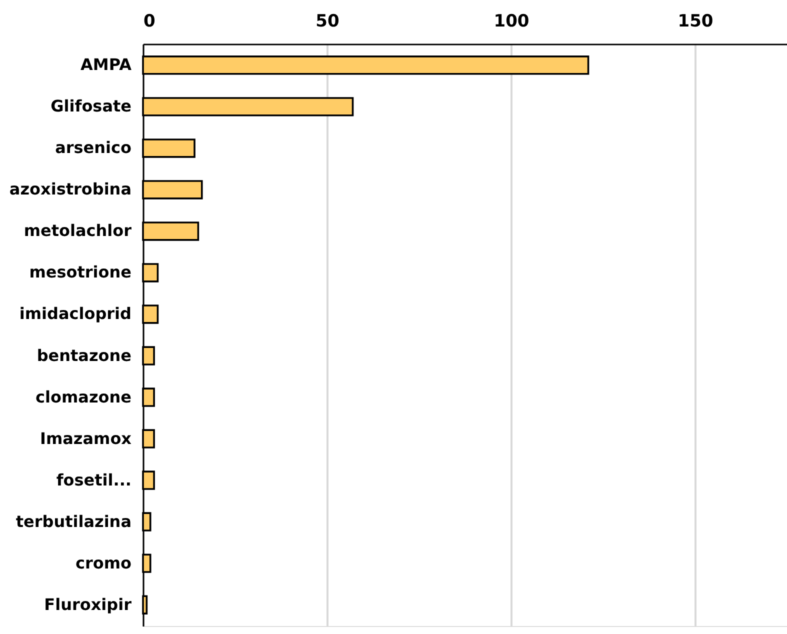 This screenshot has height=634, width=787. Describe the element at coordinates (70, 189) in the screenshot. I see `y-tick-label: azoxistrobina` at that location.